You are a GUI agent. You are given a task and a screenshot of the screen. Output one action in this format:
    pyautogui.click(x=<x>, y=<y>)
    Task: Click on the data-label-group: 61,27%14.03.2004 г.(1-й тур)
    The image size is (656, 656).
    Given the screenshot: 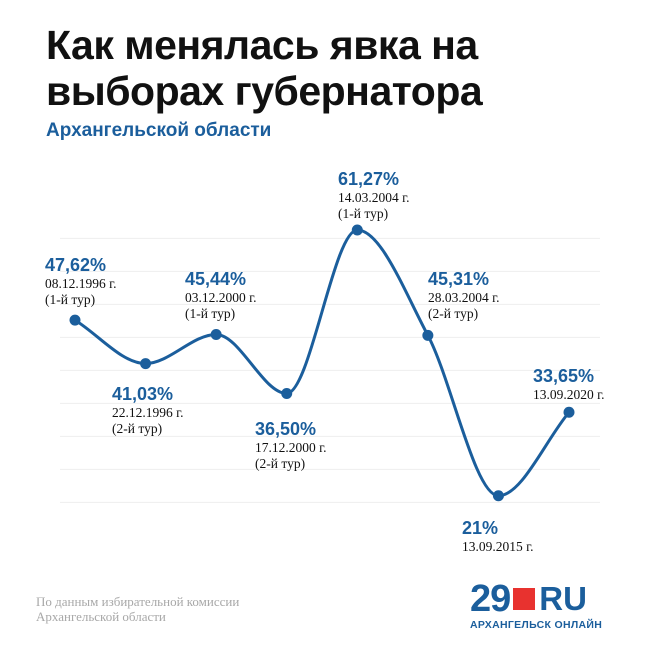 What is the action you would take?
    pyautogui.click(x=374, y=195)
    